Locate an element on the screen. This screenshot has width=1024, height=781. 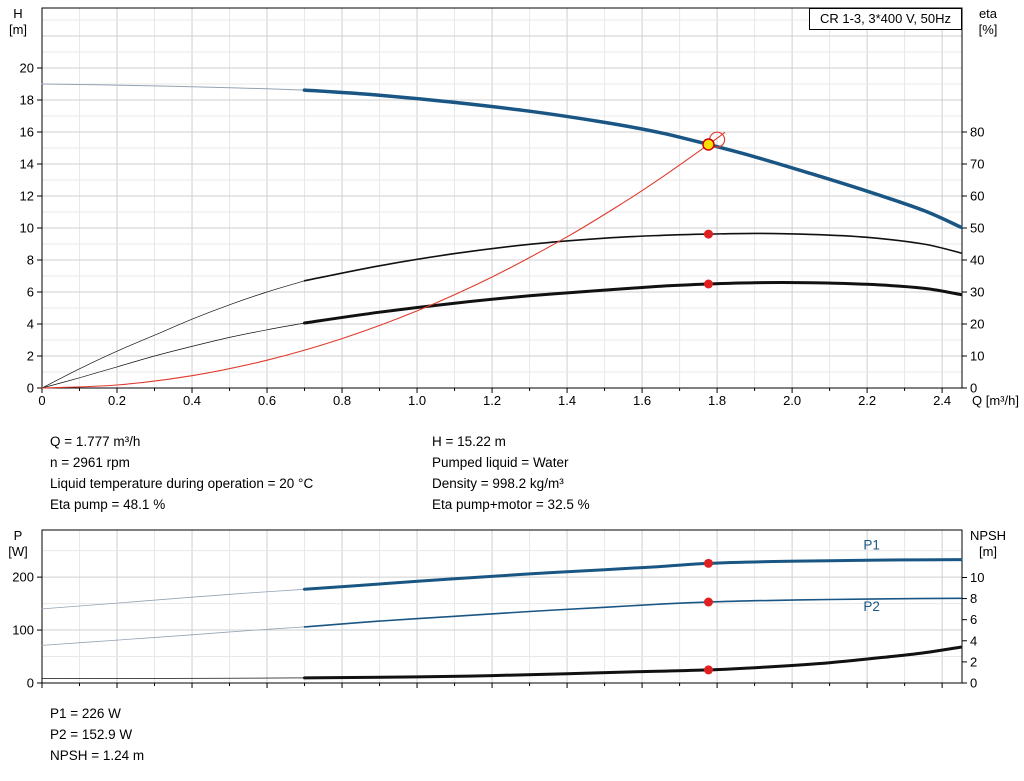
y-right-tick-label: 70 is located at coordinates (977, 164).